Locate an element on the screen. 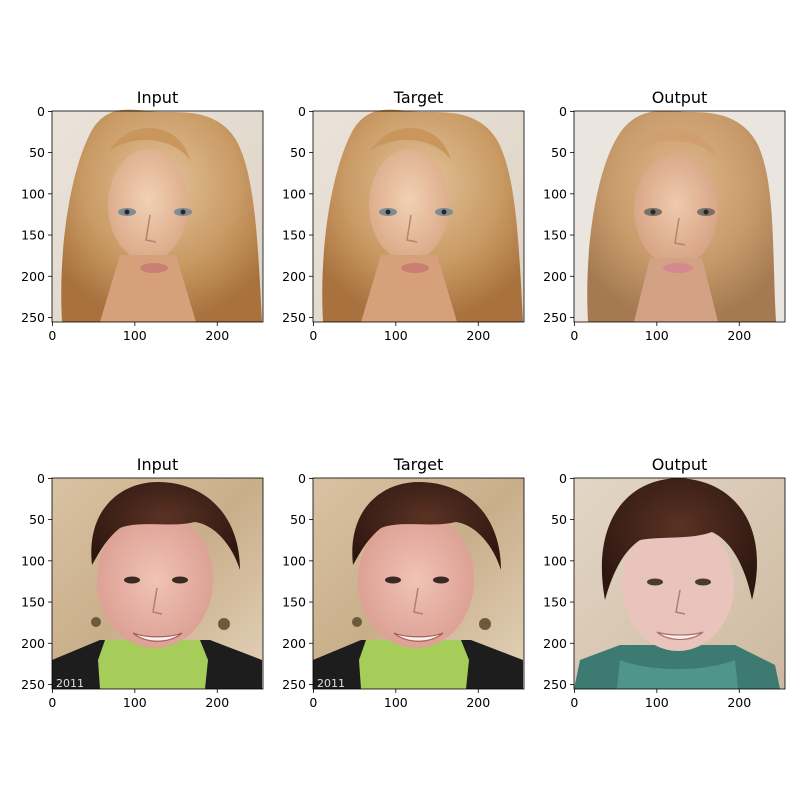  image-row2-input: 2011 is located at coordinates (157, 584).